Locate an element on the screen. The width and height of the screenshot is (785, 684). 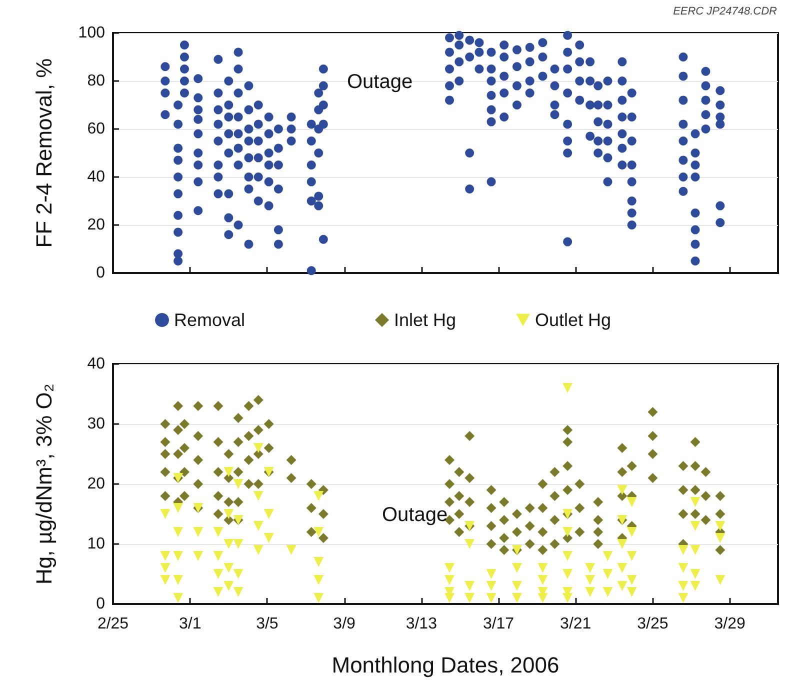
x-tick-label: 3/13 is located at coordinates (422, 624).